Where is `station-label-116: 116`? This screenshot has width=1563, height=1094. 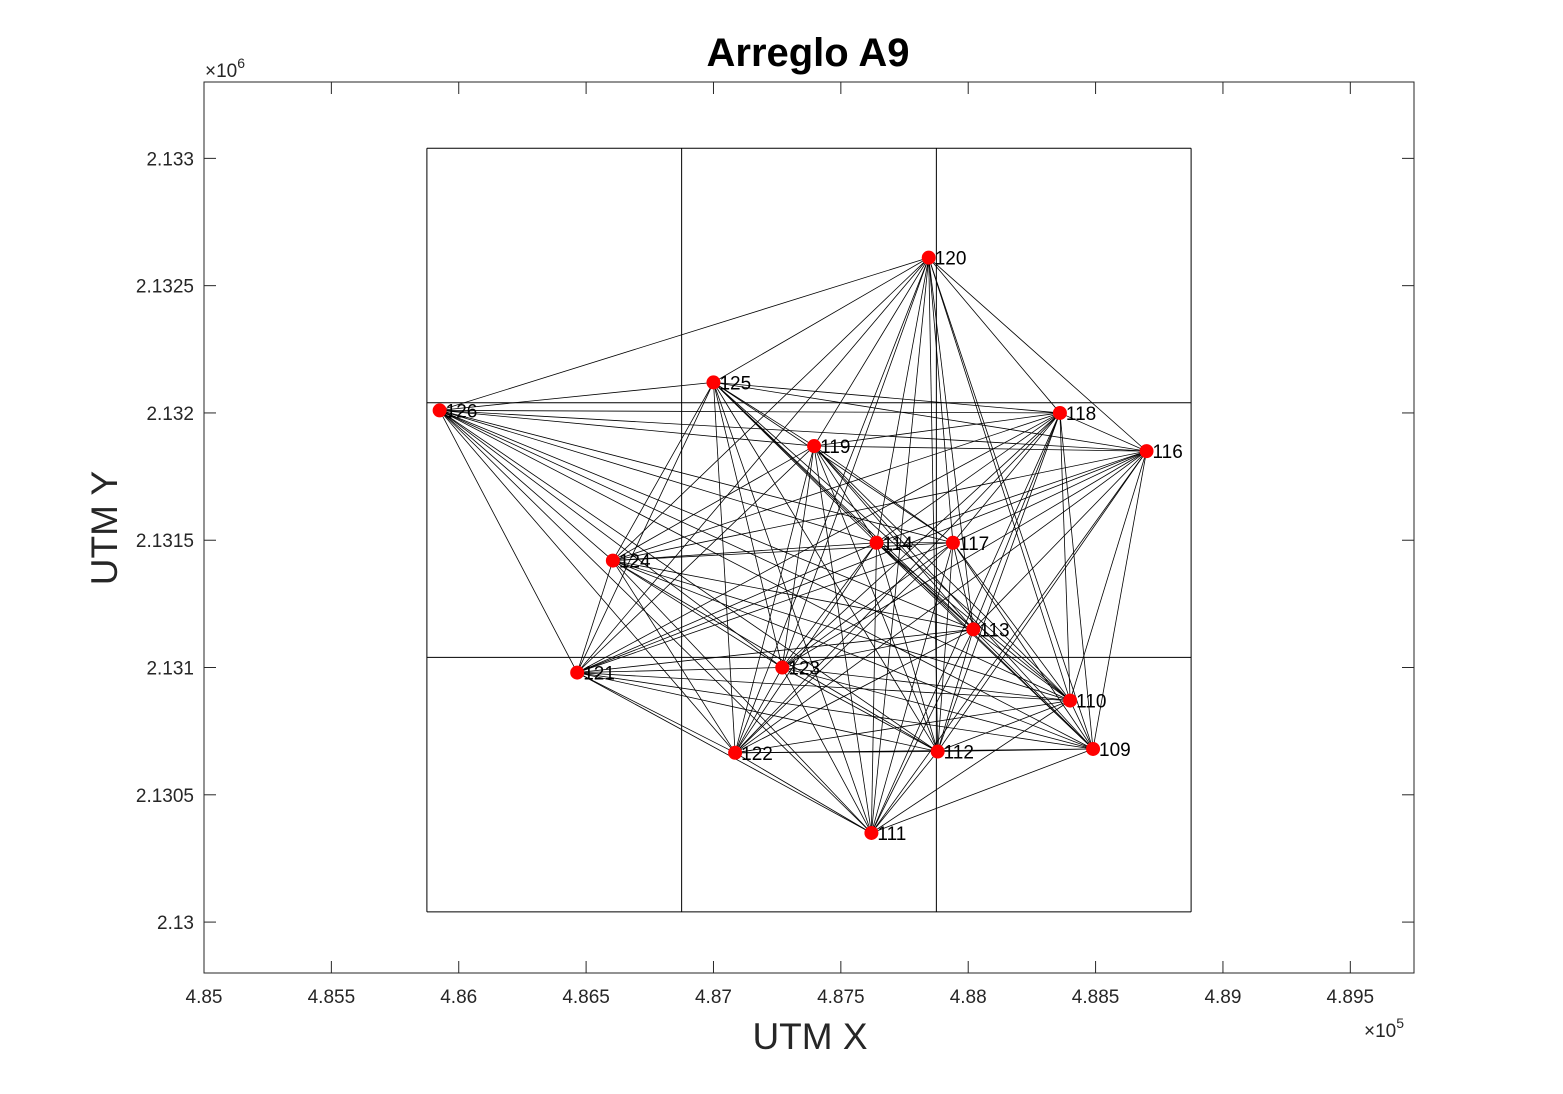
station-label-116: 116 is located at coordinates (1168, 452).